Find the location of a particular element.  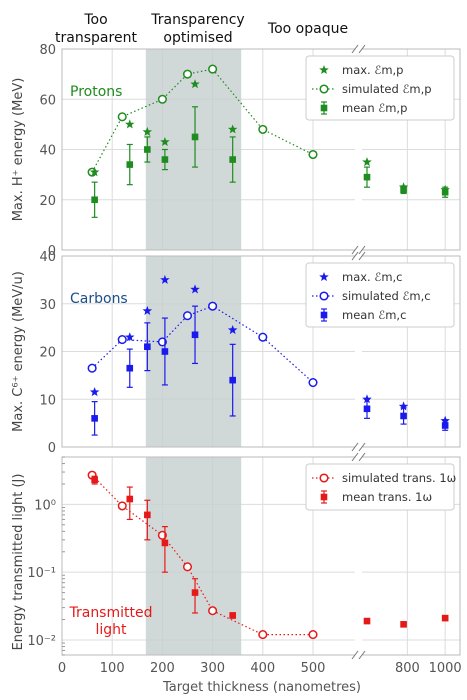

y-tick-label: 10 is located at coordinates (47, 400).